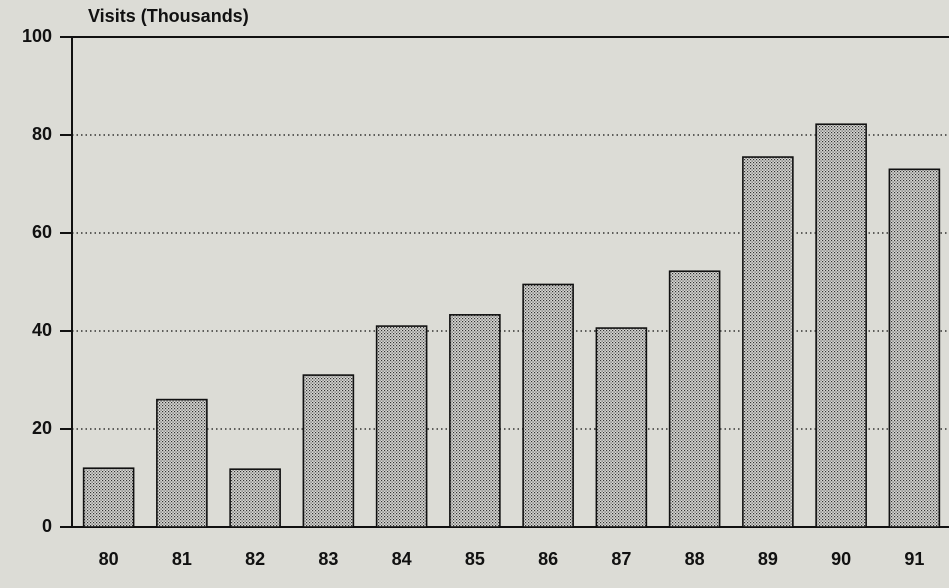 The width and height of the screenshot is (949, 588). I want to click on y-tick-label: 80, so click(42, 134).